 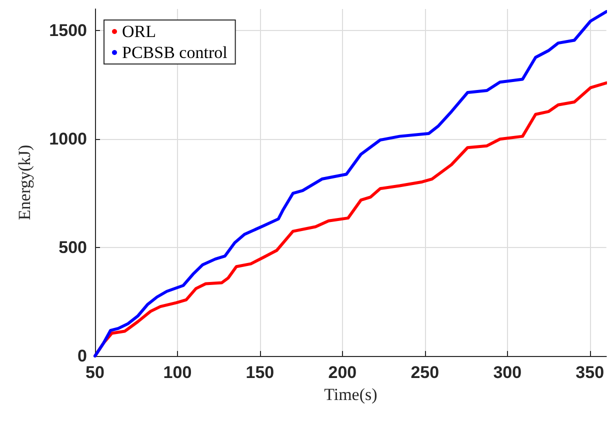 I want to click on y-tick-label: 500, so click(x=72, y=248).